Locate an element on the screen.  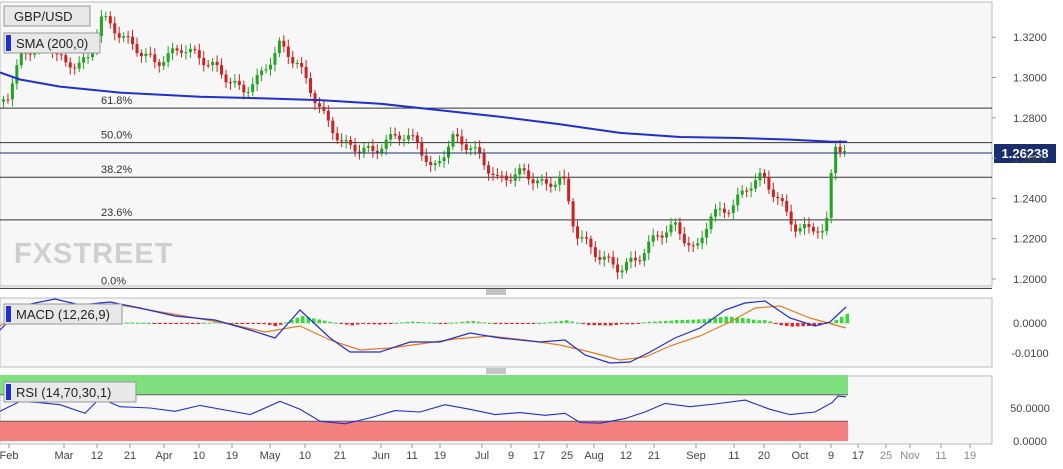
macd-line is located at coordinates (423, 331).